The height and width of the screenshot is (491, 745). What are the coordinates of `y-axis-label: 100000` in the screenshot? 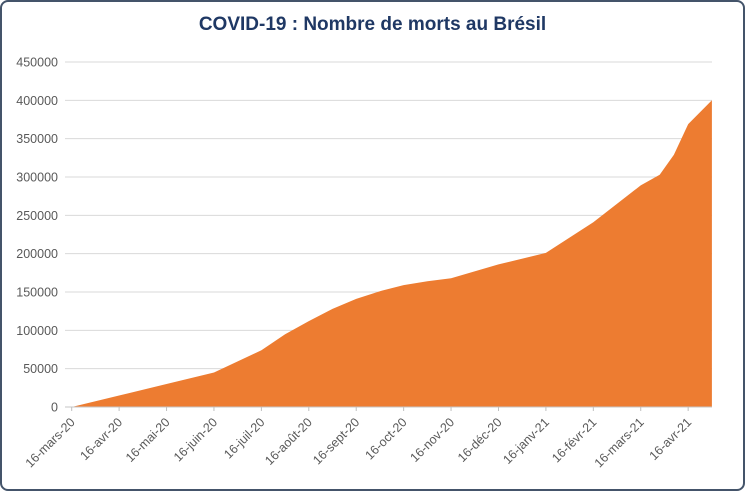 It's located at (37, 331).